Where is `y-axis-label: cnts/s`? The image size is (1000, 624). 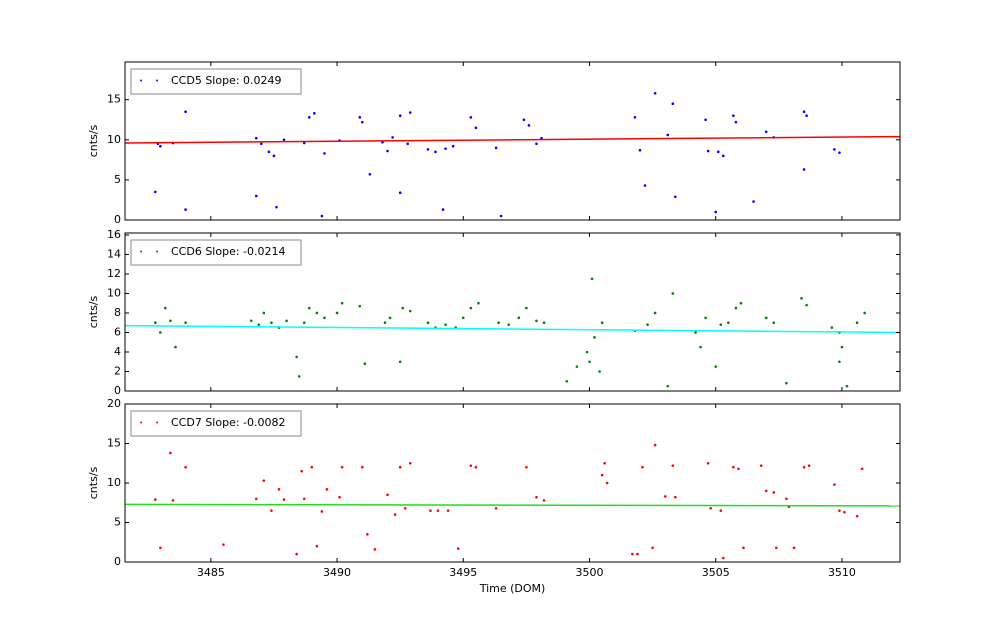 y-axis-label: cnts/s is located at coordinates (93, 311).